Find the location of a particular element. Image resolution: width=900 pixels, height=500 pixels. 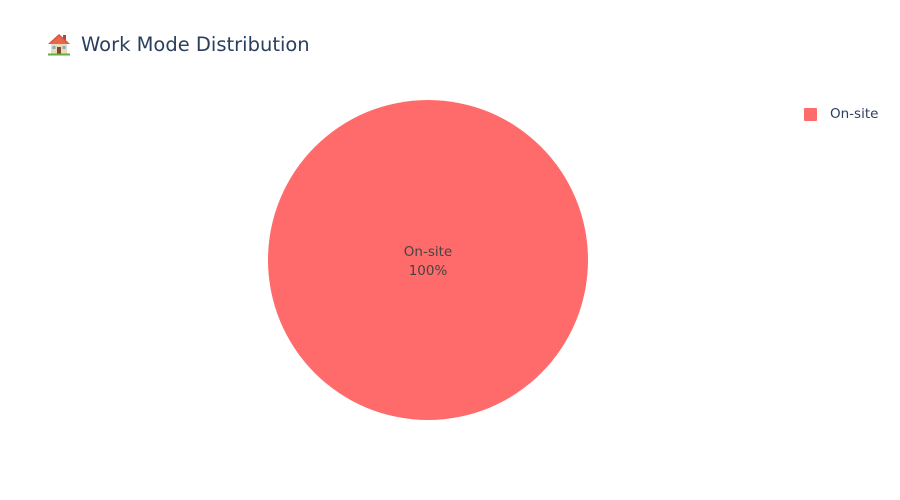

legend-item-on-site: On-site is located at coordinates (841, 114).